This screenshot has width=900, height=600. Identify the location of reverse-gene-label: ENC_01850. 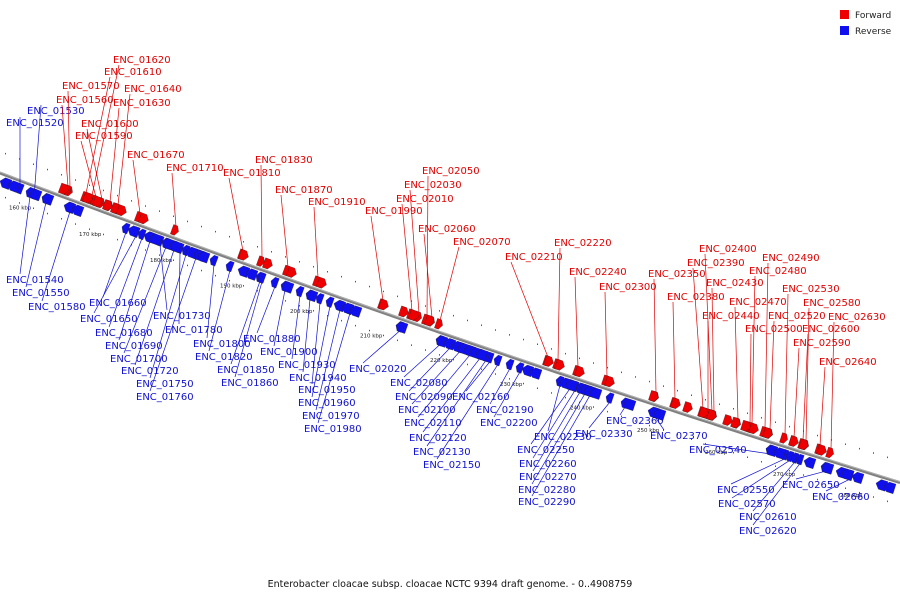
(246, 370).